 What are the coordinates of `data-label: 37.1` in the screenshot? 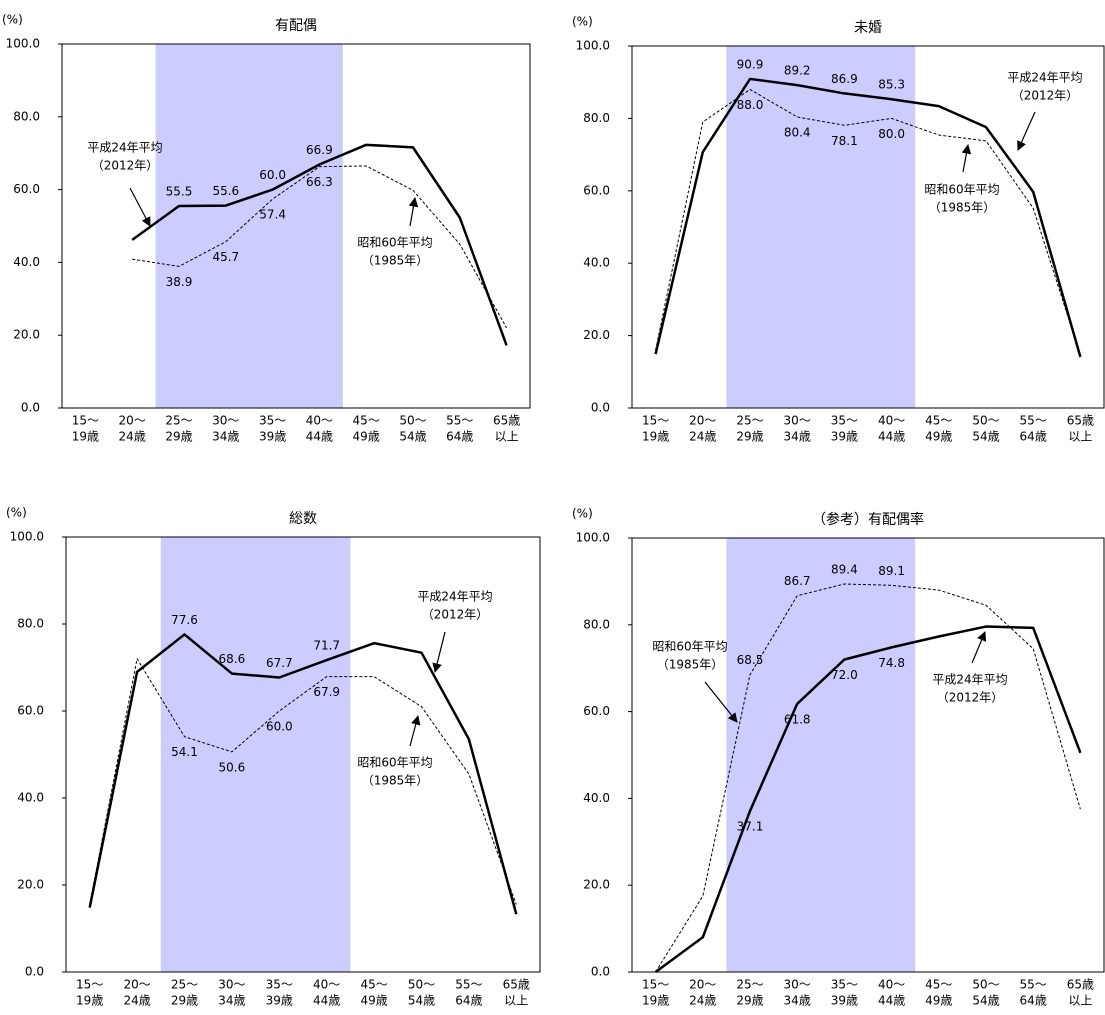 It's located at (750, 826).